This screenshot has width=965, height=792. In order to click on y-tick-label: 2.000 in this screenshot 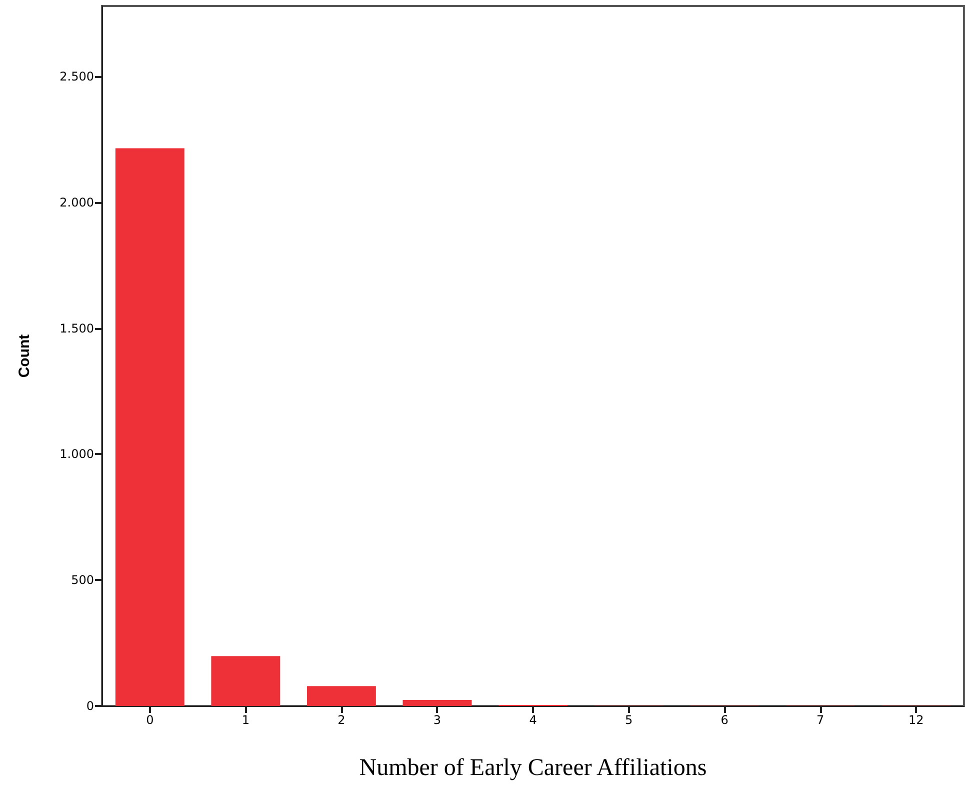, I will do `click(77, 202)`.